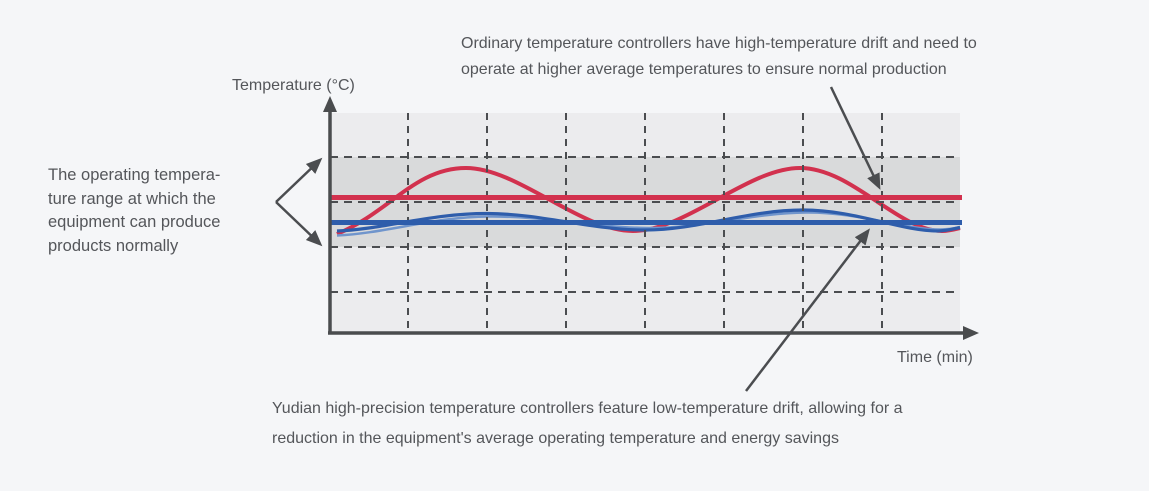  What do you see at coordinates (299, 224) in the screenshot?
I see `range-arrow-down` at bounding box center [299, 224].